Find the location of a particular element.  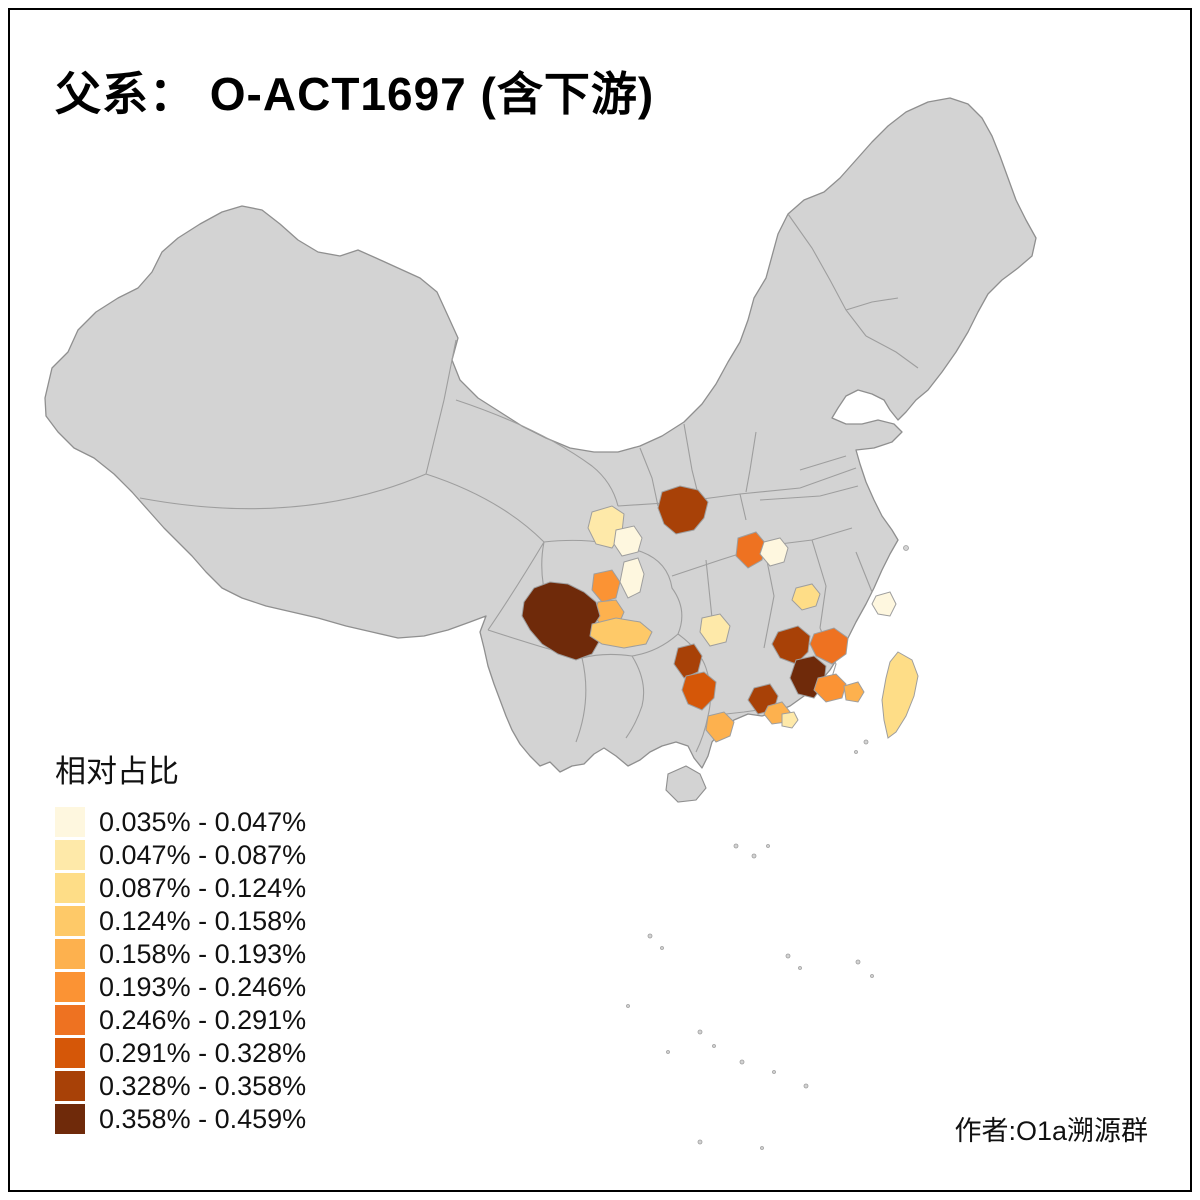

hainan-island is located at coordinates (686, 784).